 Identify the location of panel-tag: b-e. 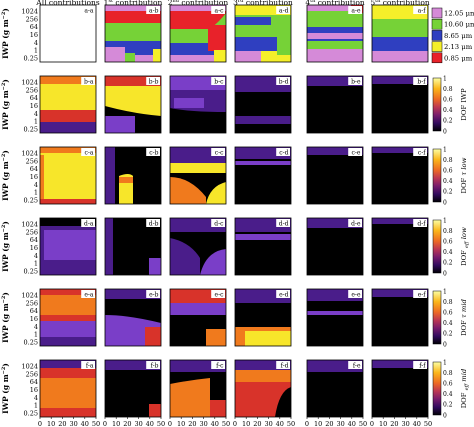
(356, 81).